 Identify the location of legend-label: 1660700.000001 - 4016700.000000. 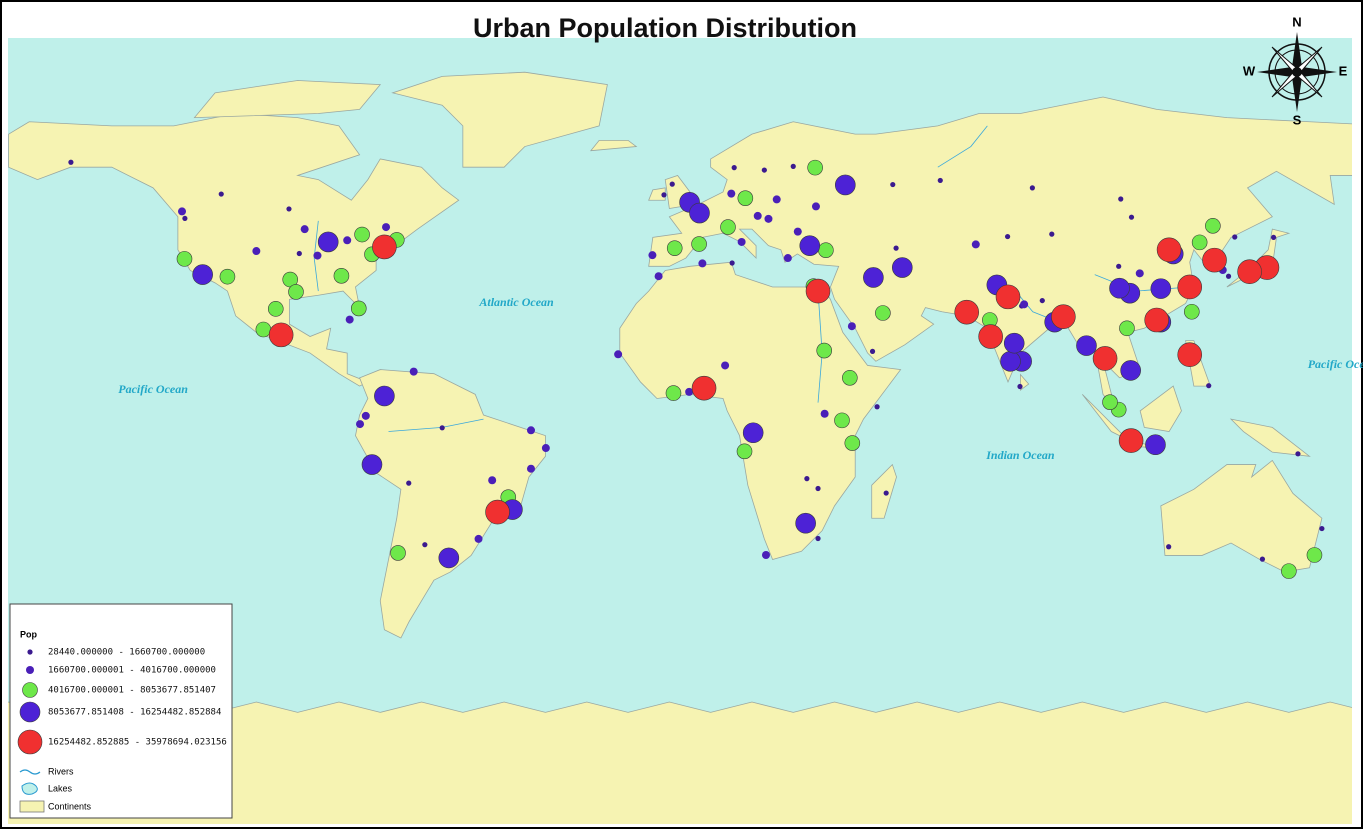
(132, 671).